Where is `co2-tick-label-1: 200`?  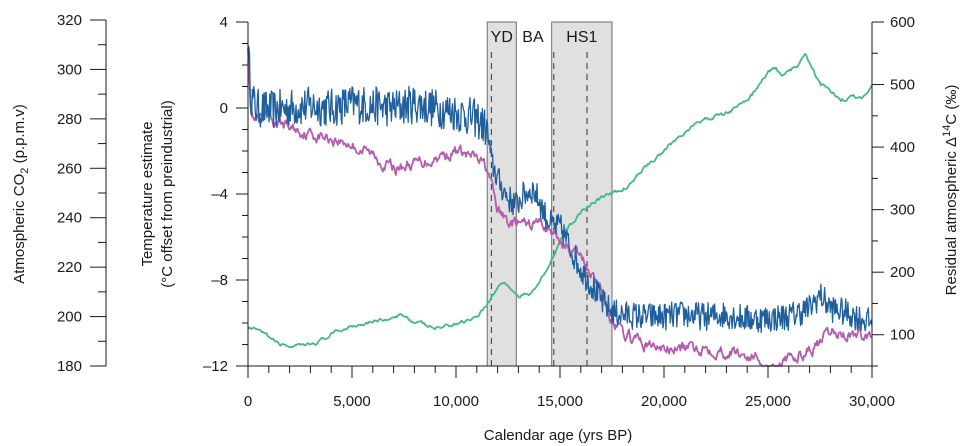
co2-tick-label-1: 200 is located at coordinates (69, 317).